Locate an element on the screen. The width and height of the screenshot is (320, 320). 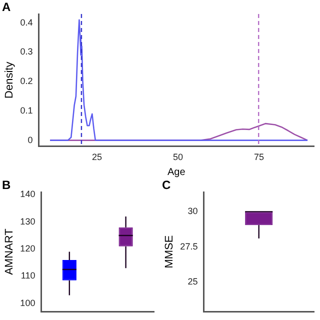
y-axis-title: MMSE is located at coordinates (170, 251).